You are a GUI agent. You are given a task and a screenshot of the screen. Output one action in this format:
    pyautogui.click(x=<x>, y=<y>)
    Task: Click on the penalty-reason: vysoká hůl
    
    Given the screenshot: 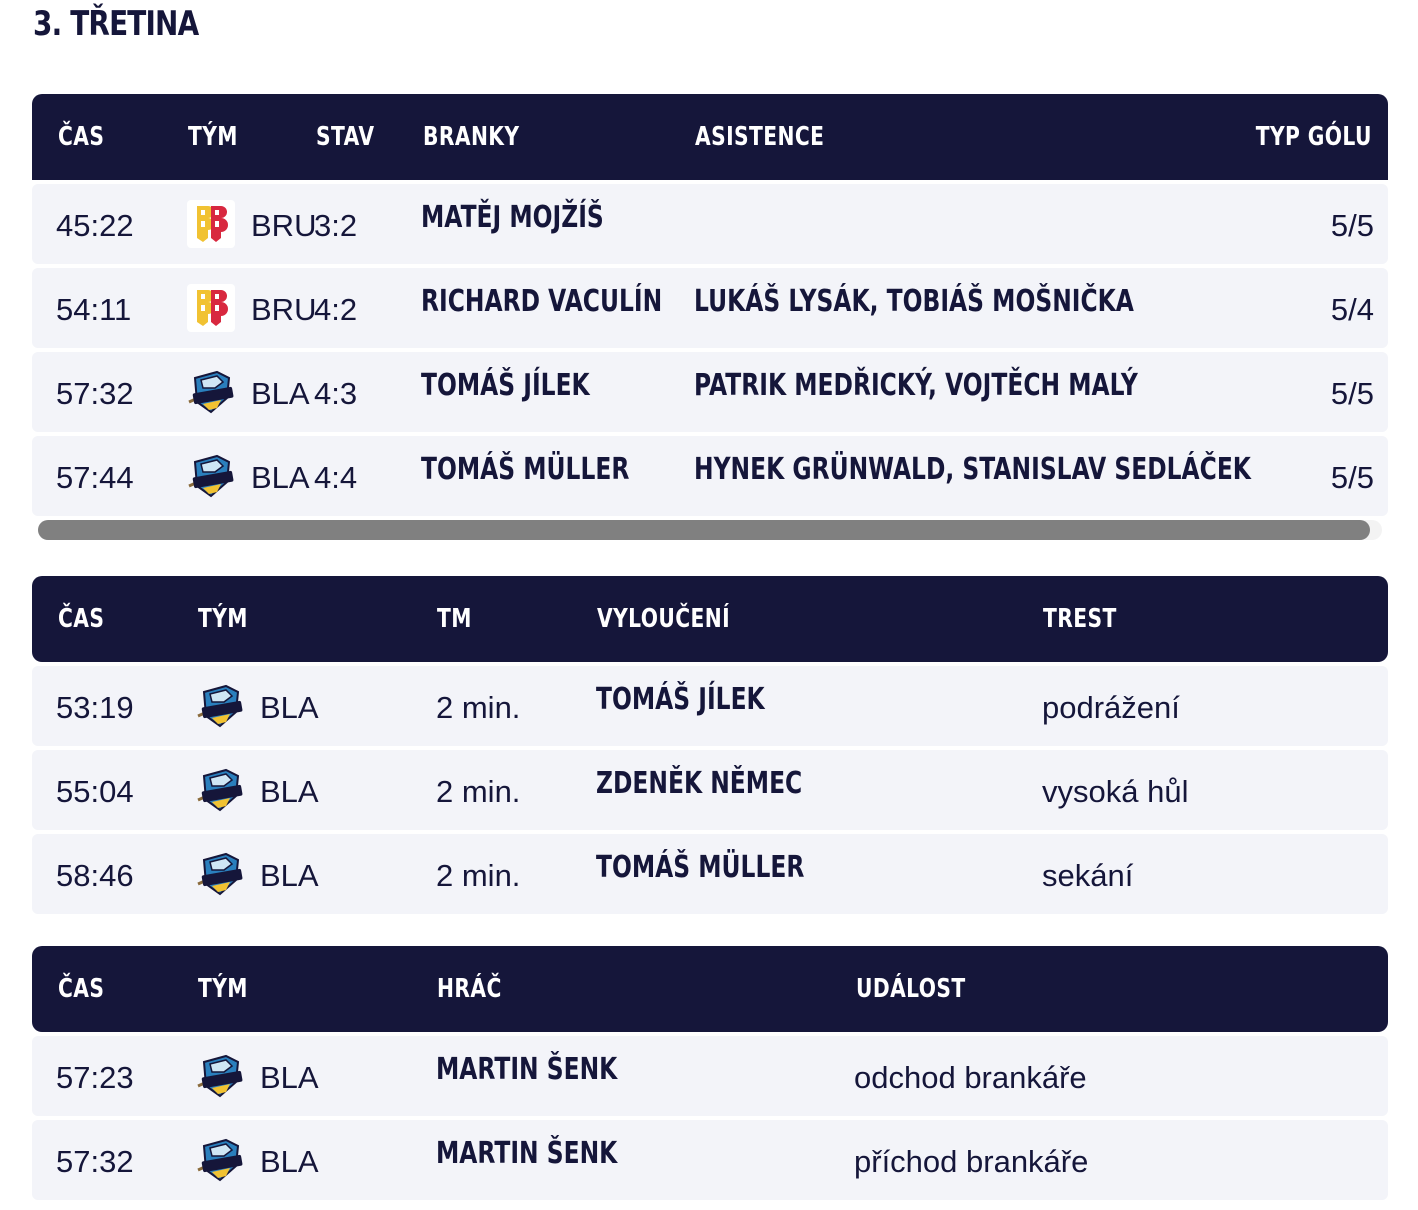 What is the action you would take?
    pyautogui.click(x=1115, y=791)
    